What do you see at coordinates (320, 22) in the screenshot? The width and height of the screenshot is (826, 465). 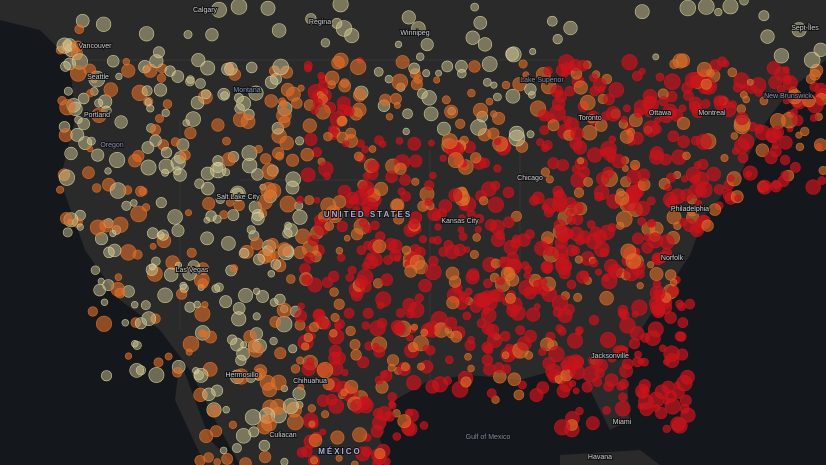 I see `place-label: Regina` at bounding box center [320, 22].